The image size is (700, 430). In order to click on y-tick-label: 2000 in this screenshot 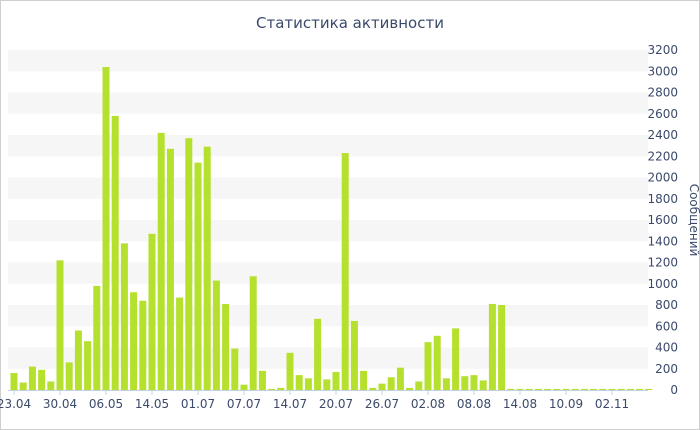, I will do `click(662, 178)`.